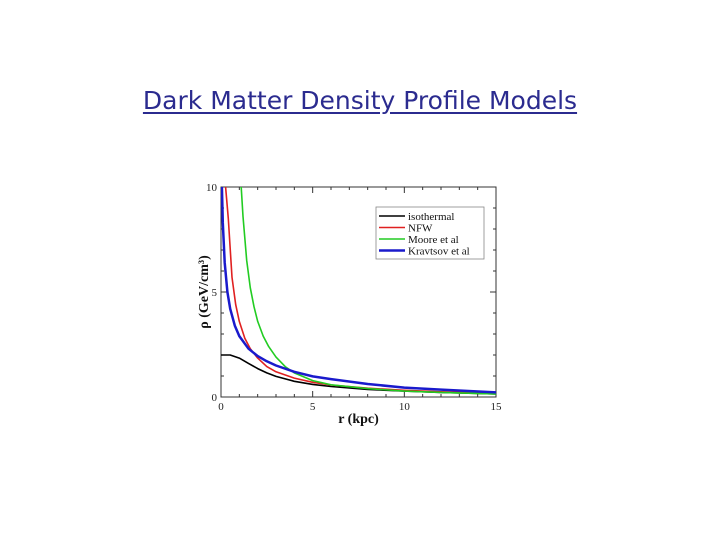  What do you see at coordinates (215, 398) in the screenshot?
I see `y-tick-label: 0` at bounding box center [215, 398].